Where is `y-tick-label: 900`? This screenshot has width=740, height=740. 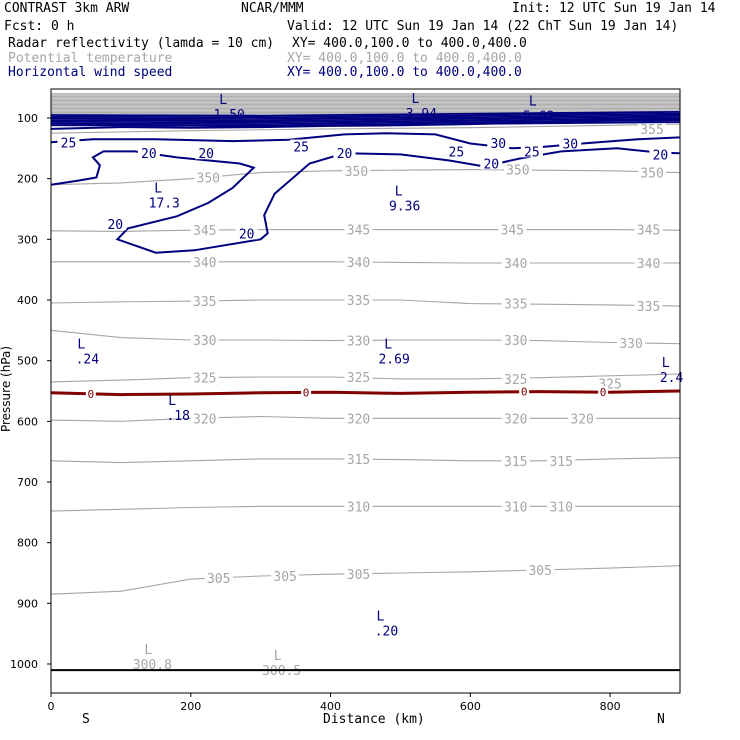 y-tick-label: 900 is located at coordinates (27, 603).